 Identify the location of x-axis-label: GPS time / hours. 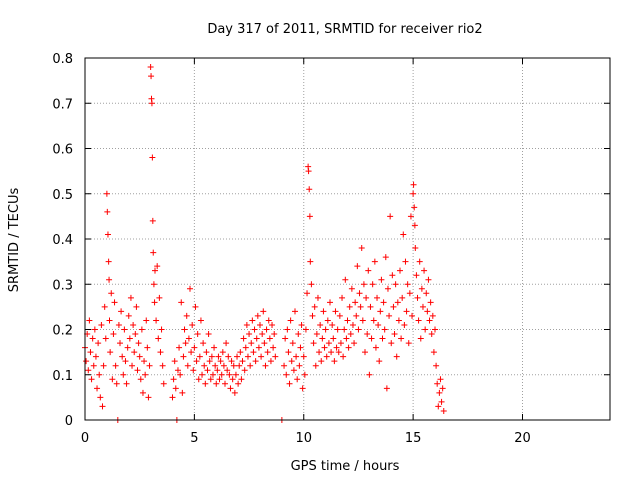
(345, 466).